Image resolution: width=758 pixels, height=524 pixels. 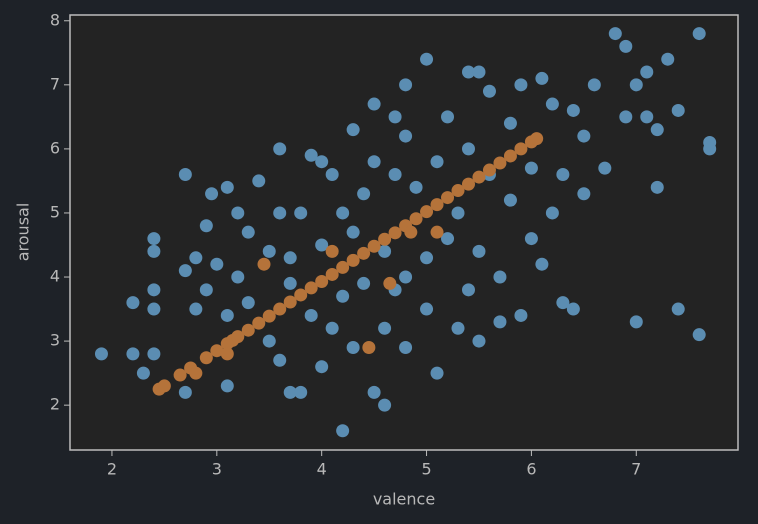 I want to click on y-tick-label: 5, so click(x=55, y=211).